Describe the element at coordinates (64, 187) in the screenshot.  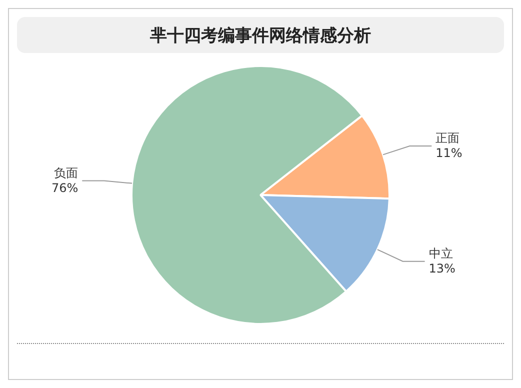
I see `data-label: 76%` at that location.